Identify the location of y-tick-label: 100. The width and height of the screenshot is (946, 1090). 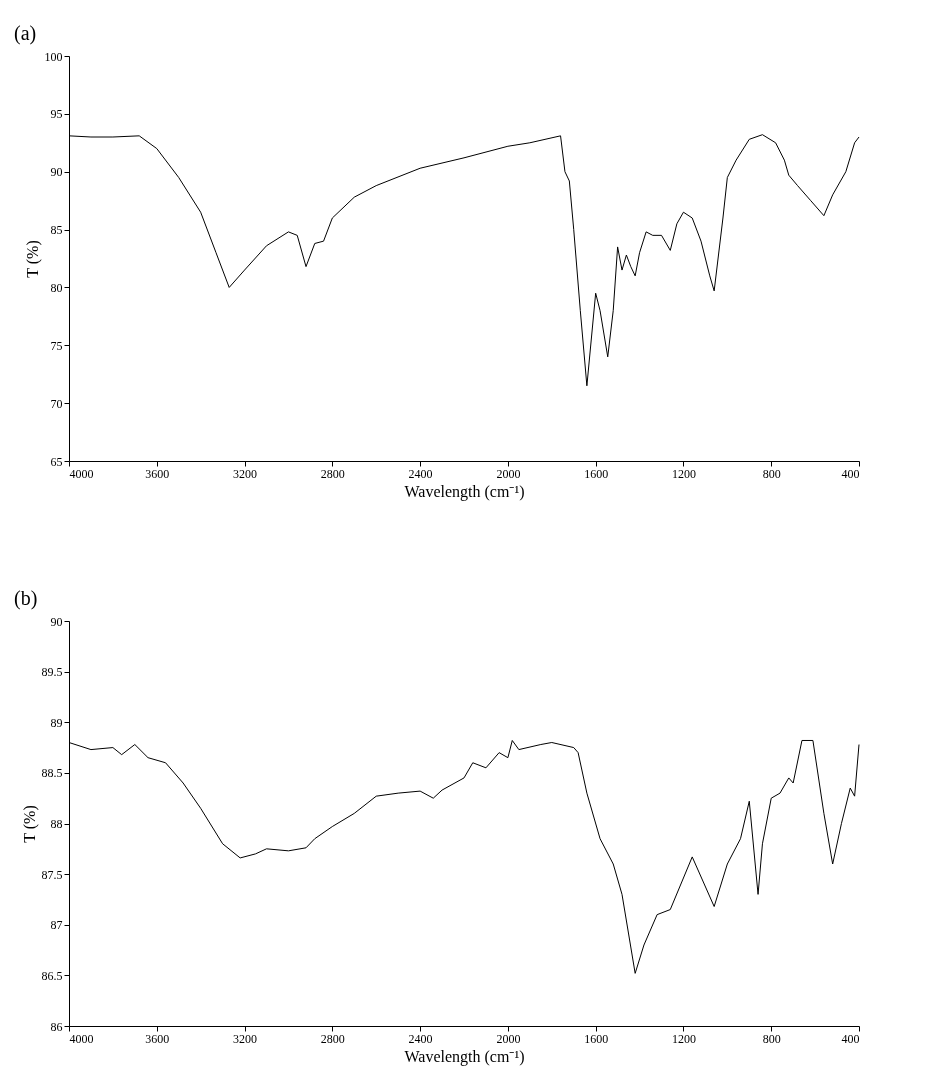
(53, 56).